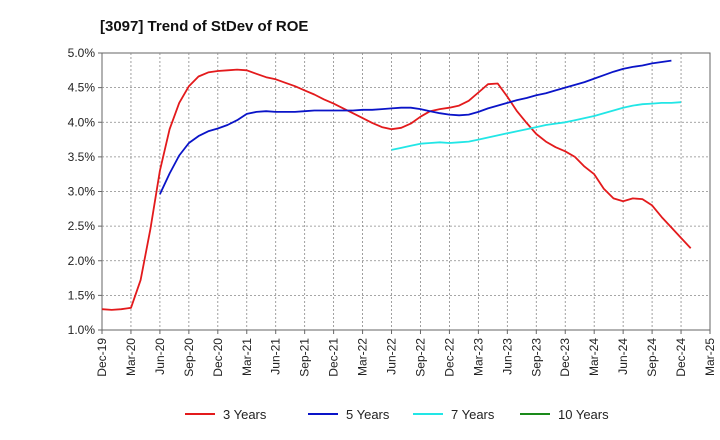 The image size is (720, 440). What do you see at coordinates (565, 357) in the screenshot?
I see `x-tick-label: Dec-23` at bounding box center [565, 357].